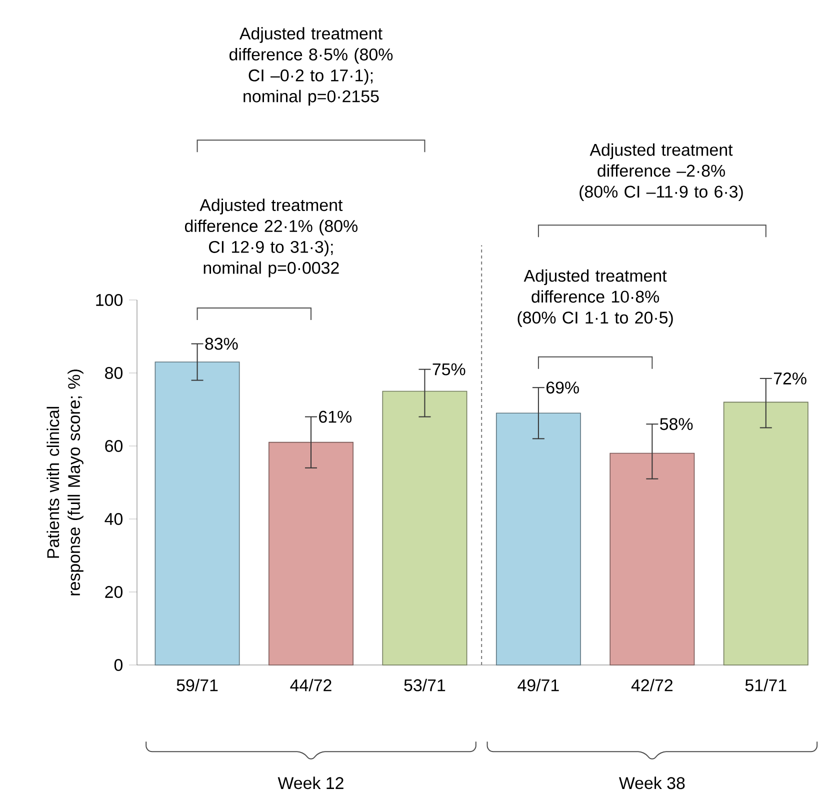  I want to click on data-label: 72%, so click(790, 378).